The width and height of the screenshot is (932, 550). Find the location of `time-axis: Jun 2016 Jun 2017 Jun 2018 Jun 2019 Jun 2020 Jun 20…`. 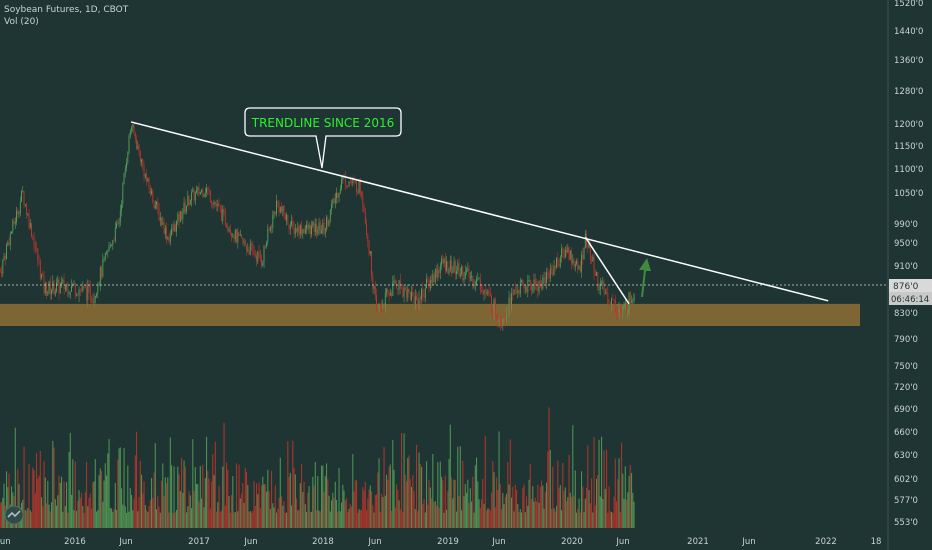

time-axis: Jun 2016 Jun 2017 Jun 2018 Jun 2019 Jun 2020 Jun 20… is located at coordinates (440, 542).